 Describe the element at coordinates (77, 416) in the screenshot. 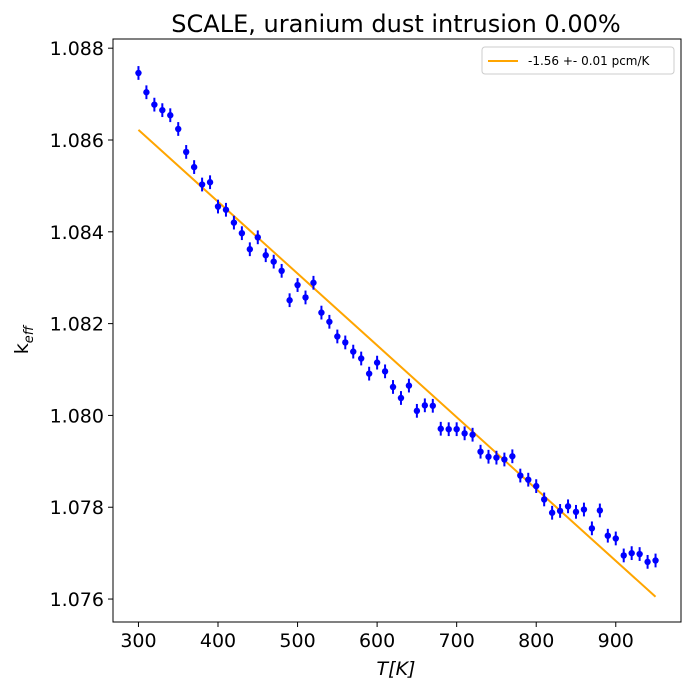

I see `y-tick-label: 1.080` at that location.